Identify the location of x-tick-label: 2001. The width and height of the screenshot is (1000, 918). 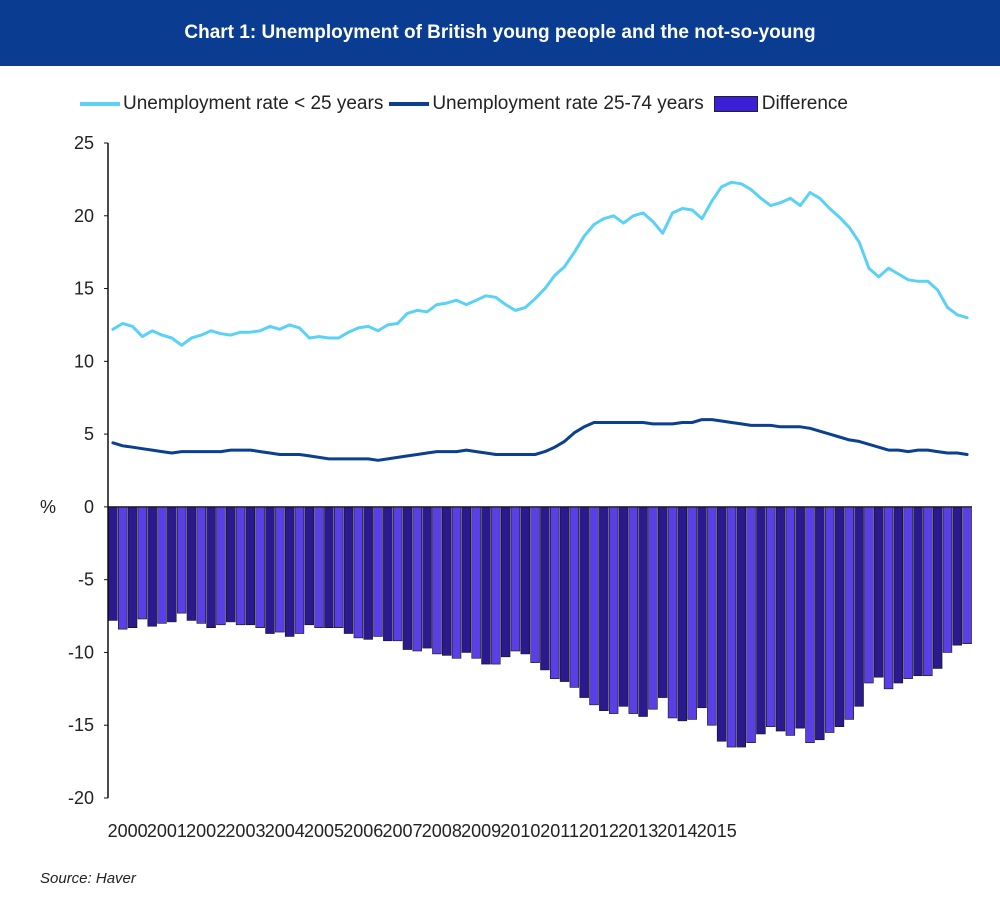
(167, 831).